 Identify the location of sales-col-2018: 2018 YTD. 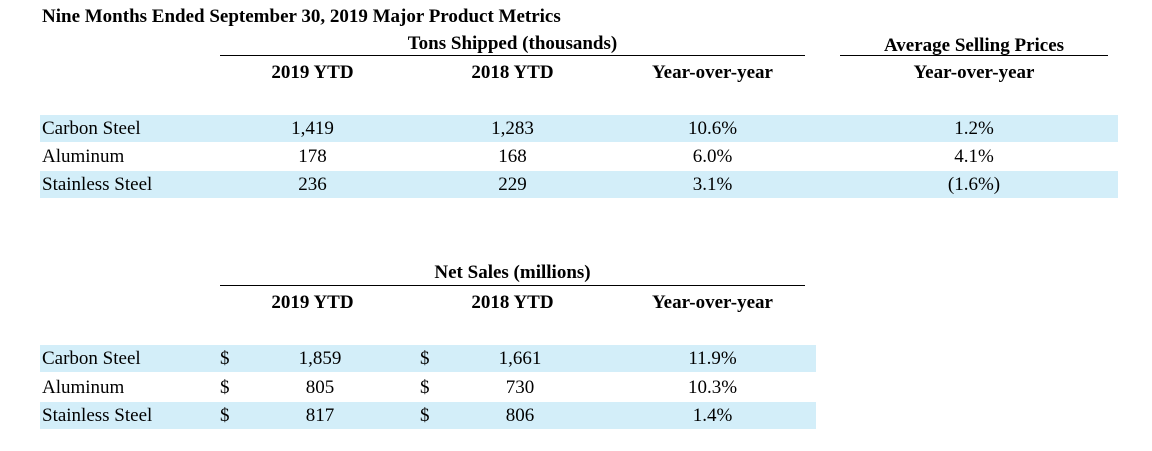
(512, 302).